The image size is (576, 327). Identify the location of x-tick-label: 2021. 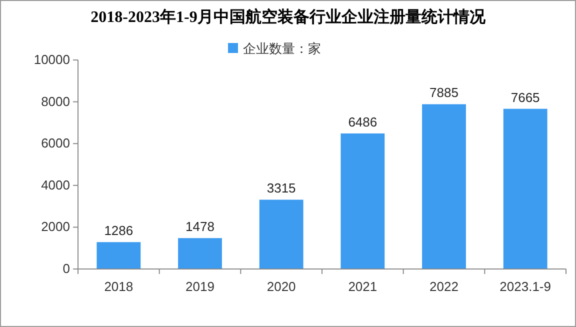
(363, 286).